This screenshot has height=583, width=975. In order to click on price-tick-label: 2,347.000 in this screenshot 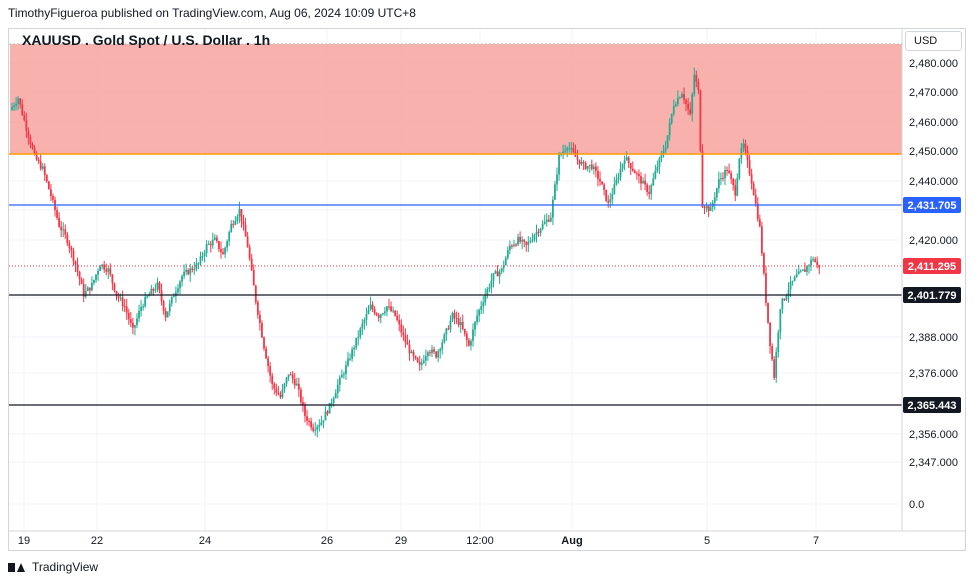, I will do `click(933, 463)`.